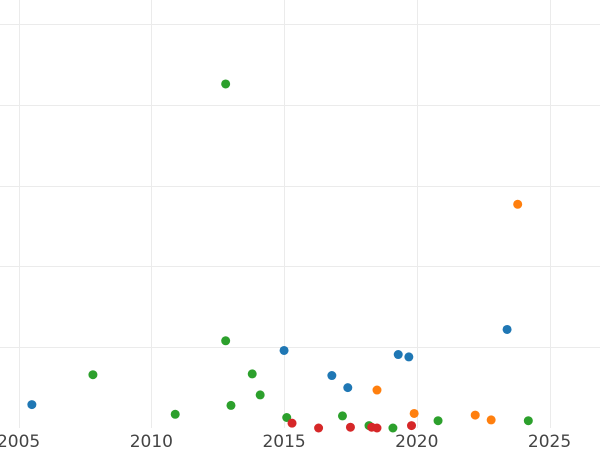 This screenshot has width=600, height=450. What do you see at coordinates (151, 441) in the screenshot?
I see `x-tick-label: 2010` at bounding box center [151, 441].